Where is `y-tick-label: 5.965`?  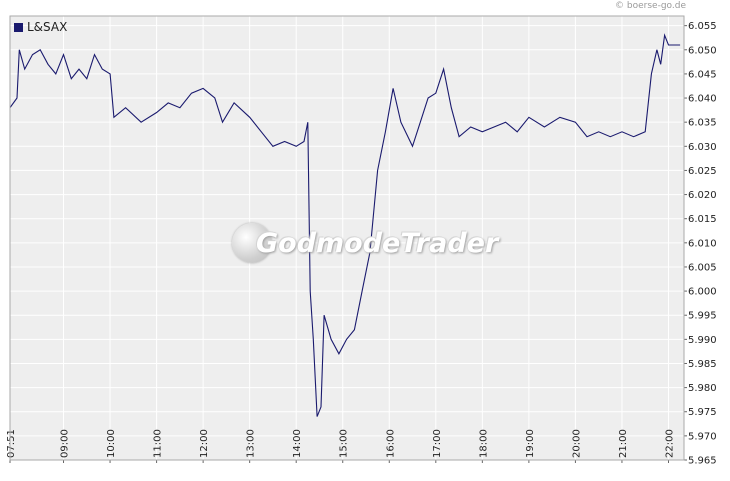
y-tick-label: 5.965 is located at coordinates (702, 461).